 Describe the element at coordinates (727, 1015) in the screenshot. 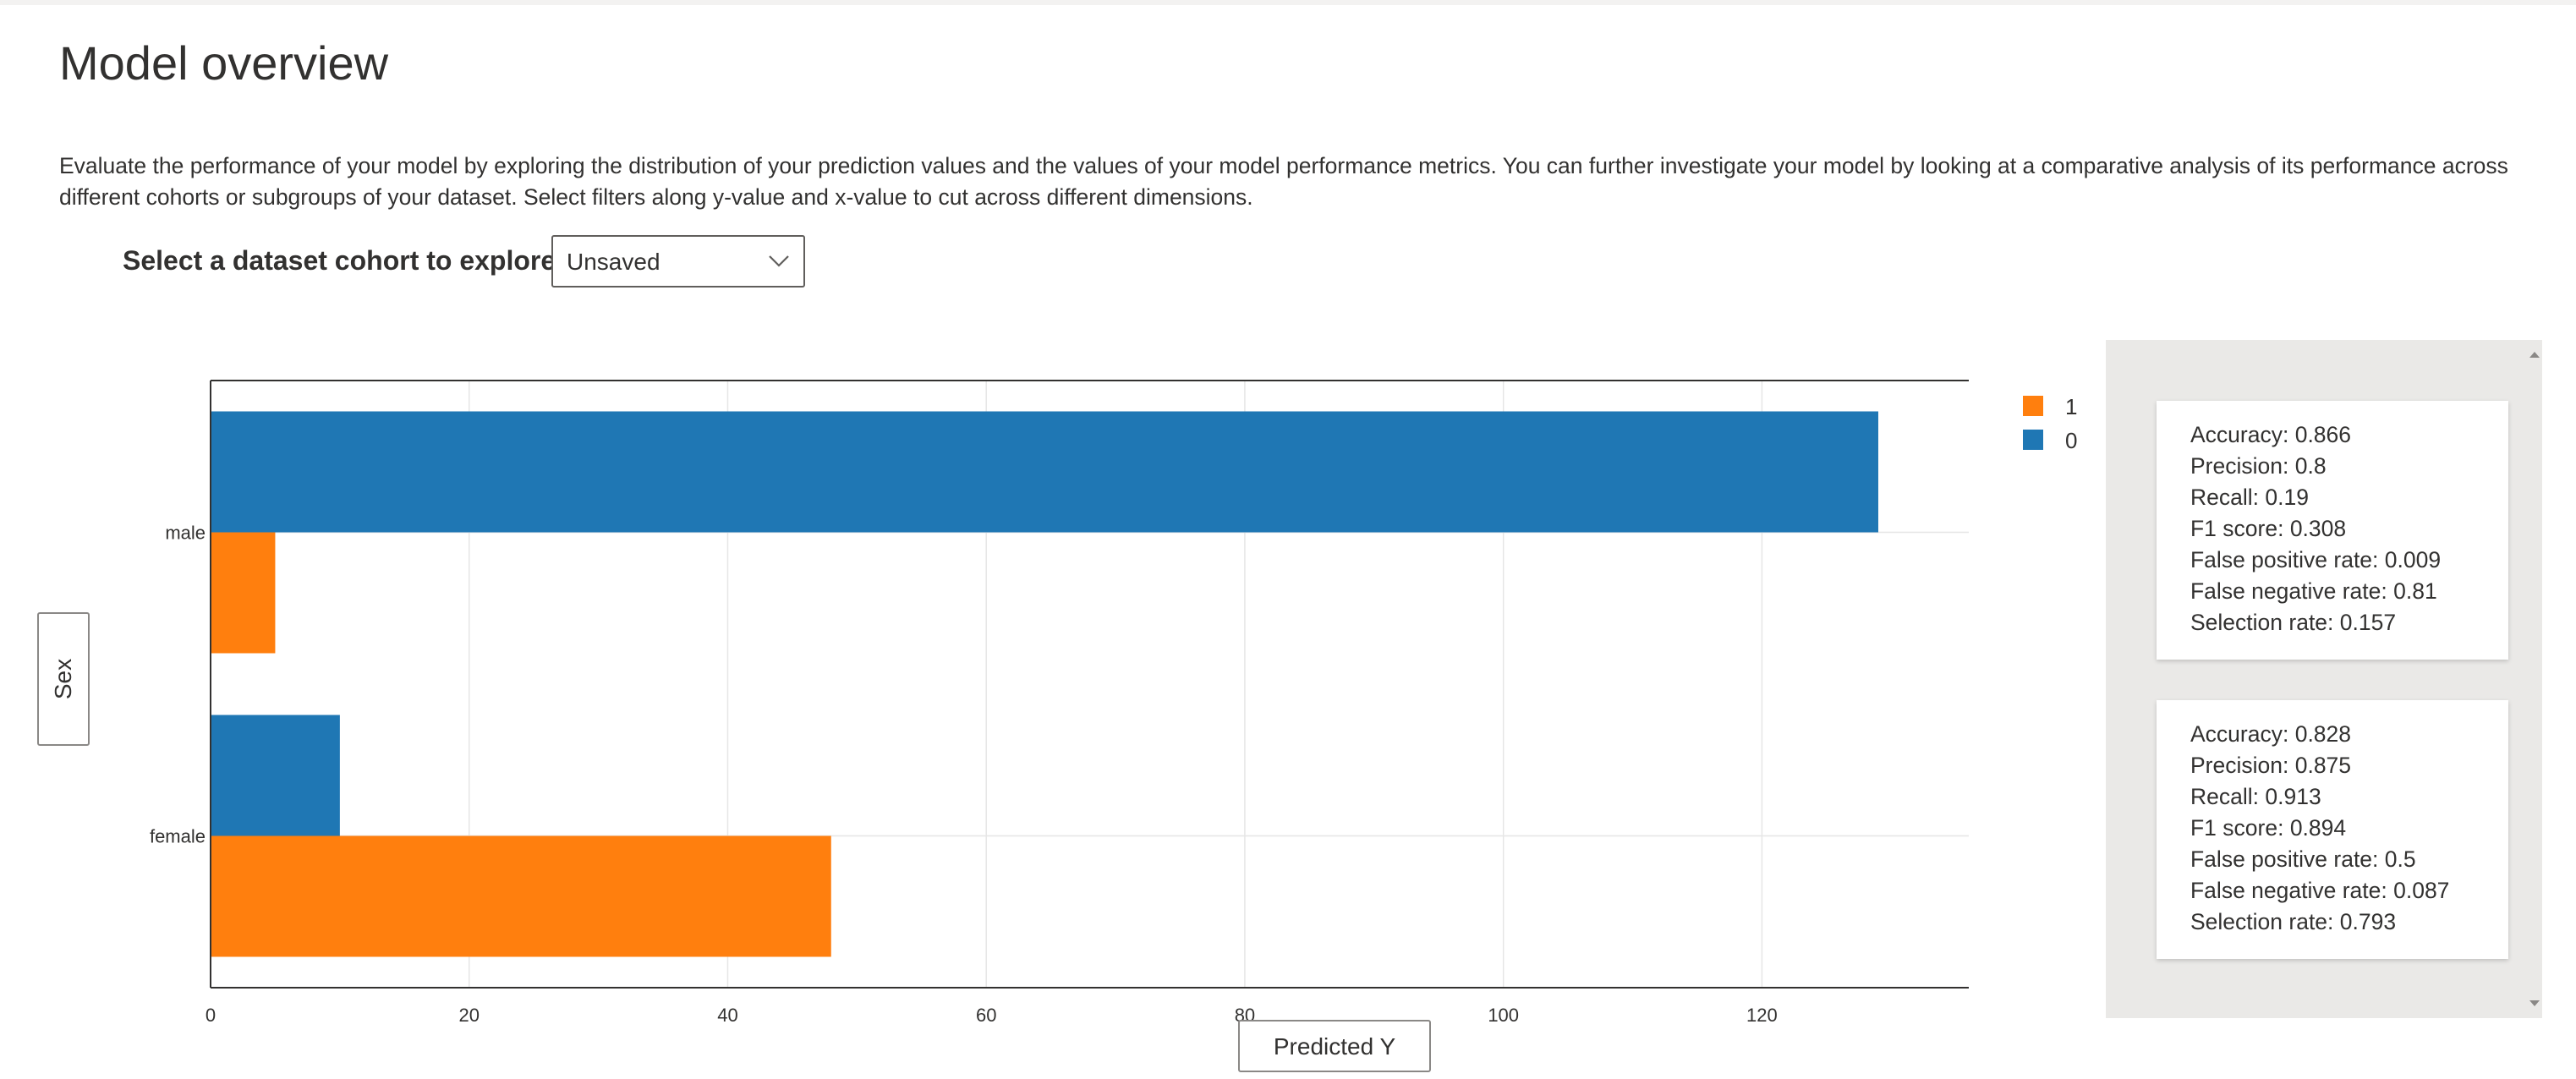

I see `x-tick-label: 40` at that location.